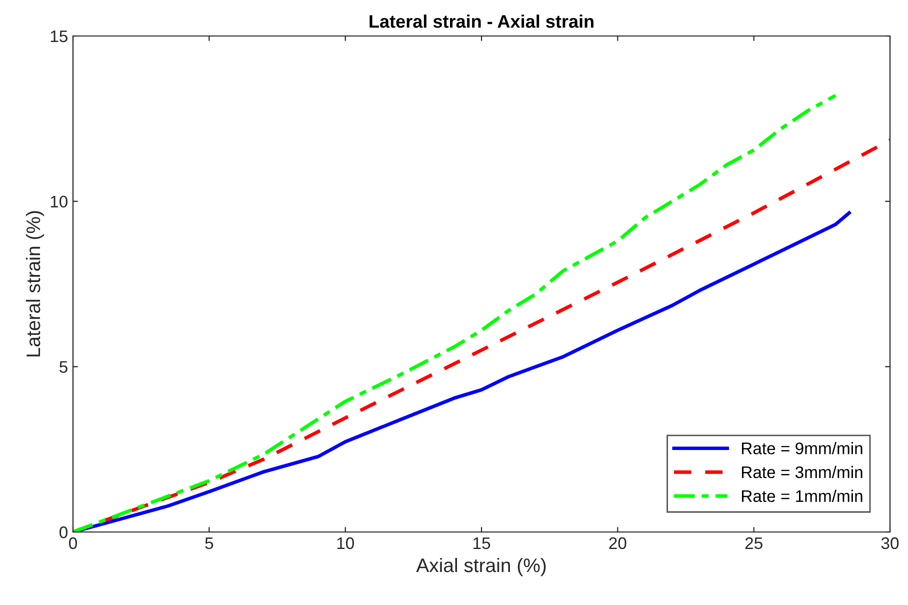  What do you see at coordinates (890, 543) in the screenshot?
I see `x-tick-label: 30` at bounding box center [890, 543].